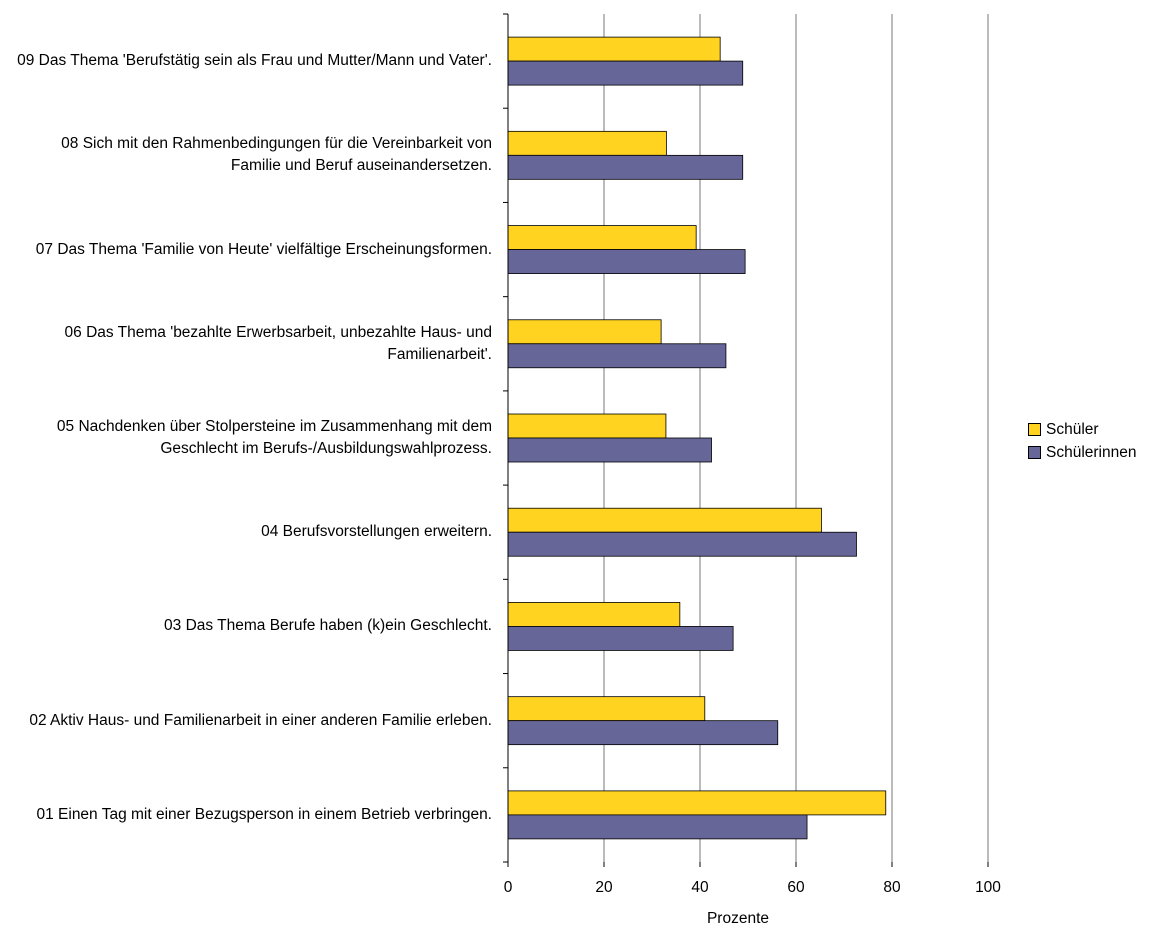 The image size is (1150, 929). What do you see at coordinates (753, 887) in the screenshot?
I see `x-tick-labels: 0 20 40 60 80 100` at bounding box center [753, 887].